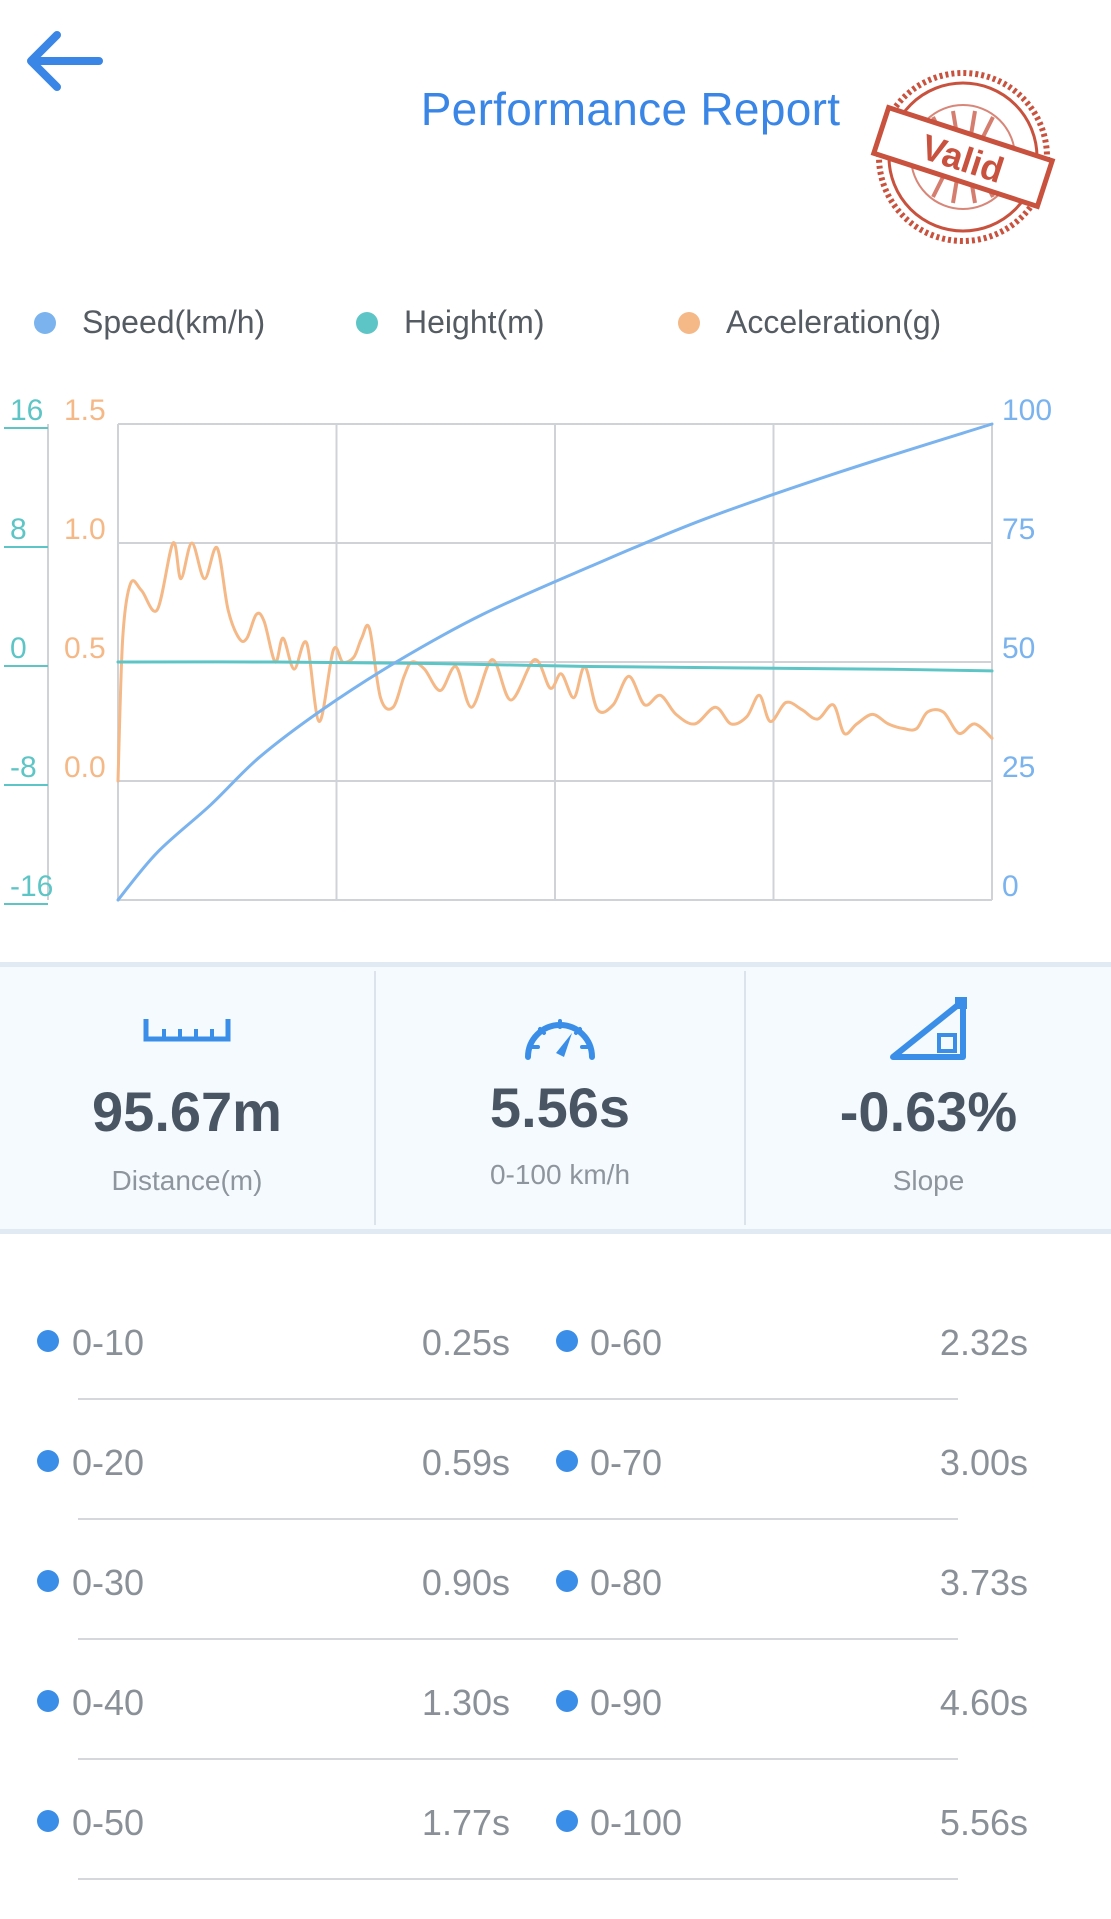  What do you see at coordinates (85, 529) in the screenshot?
I see `acceleration-axis-tick-label: 1.0` at bounding box center [85, 529].